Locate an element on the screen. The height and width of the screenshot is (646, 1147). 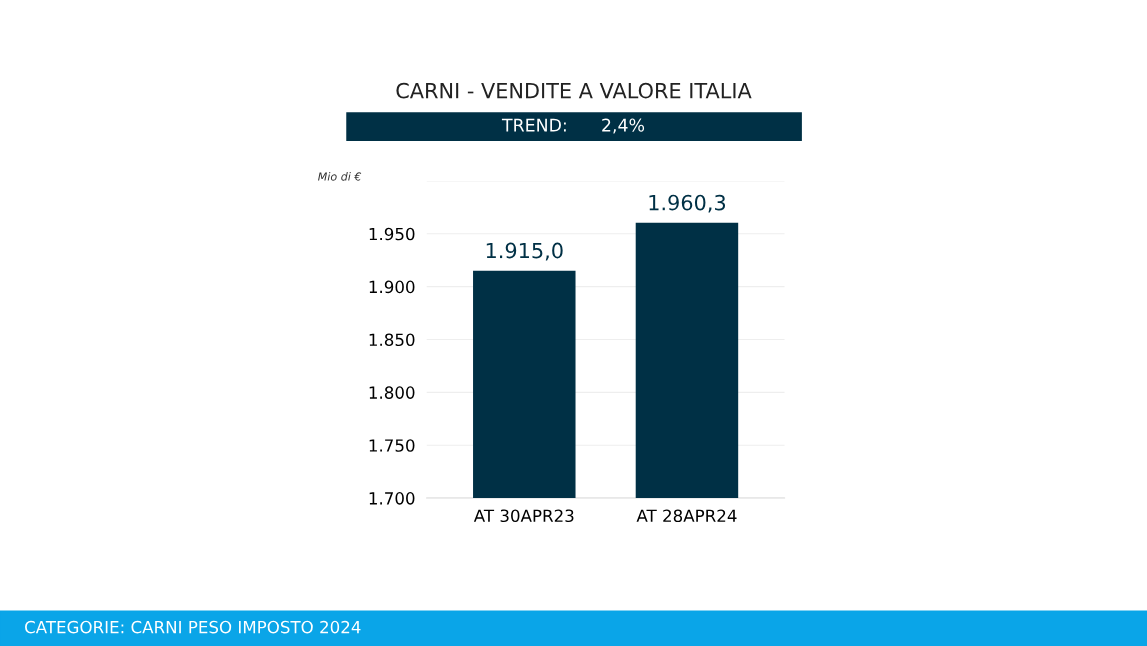
y-axis-title: Mio di € is located at coordinates (340, 176).